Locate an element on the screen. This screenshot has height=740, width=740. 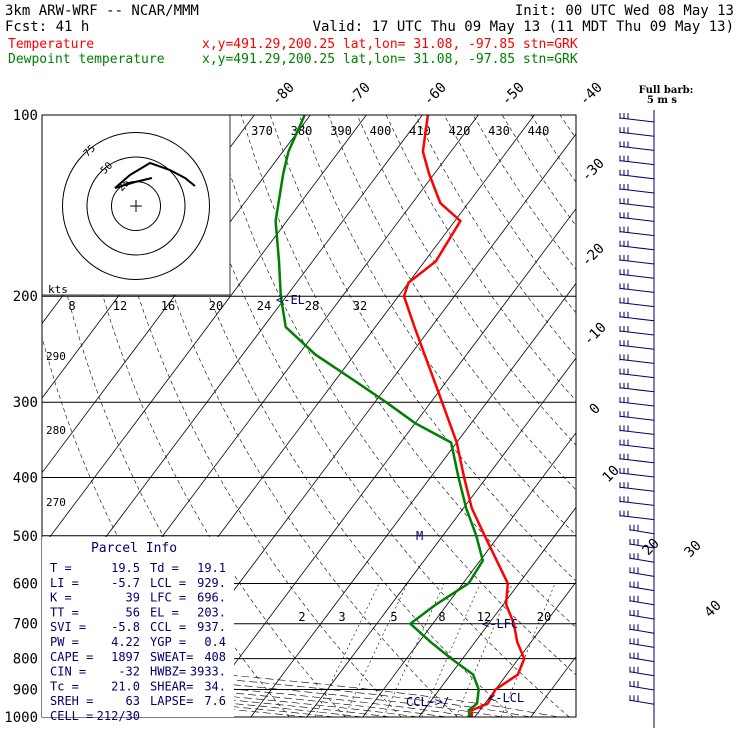
parcel-field: SREH = is located at coordinates (71, 701).